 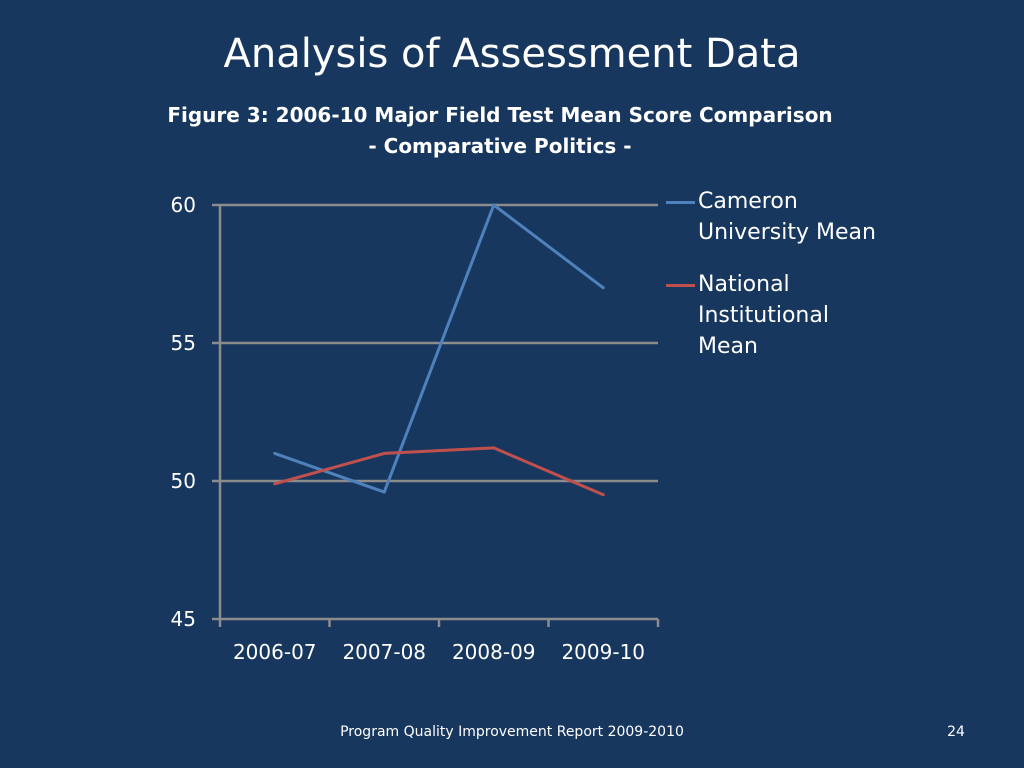 I want to click on y-tick-label: 60, so click(x=183, y=205).